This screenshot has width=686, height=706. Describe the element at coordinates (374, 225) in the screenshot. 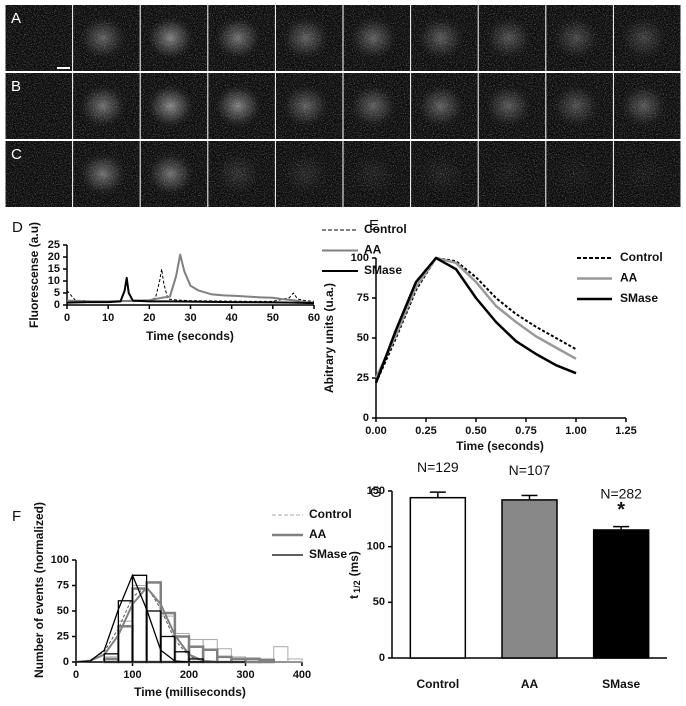

I see `panel-label: E` at that location.